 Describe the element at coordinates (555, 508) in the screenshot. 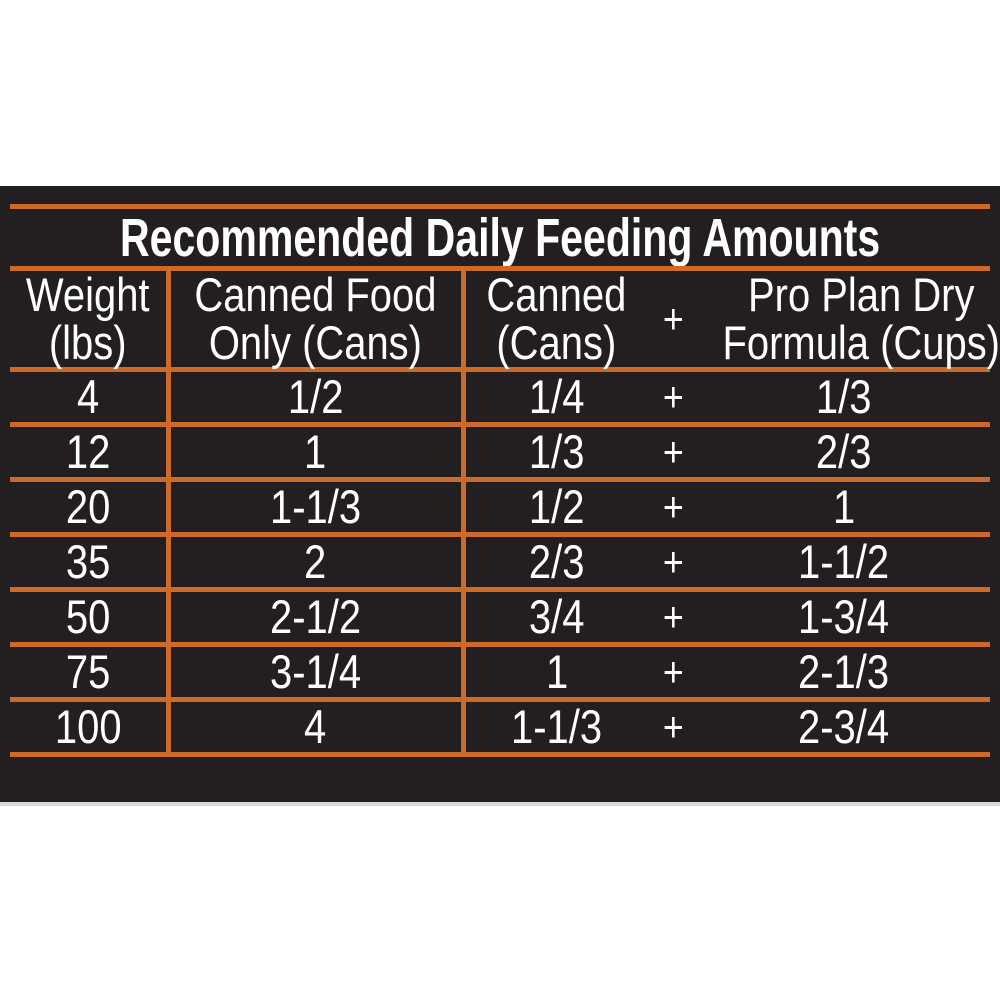

I see `cell-canned: 1/2` at that location.